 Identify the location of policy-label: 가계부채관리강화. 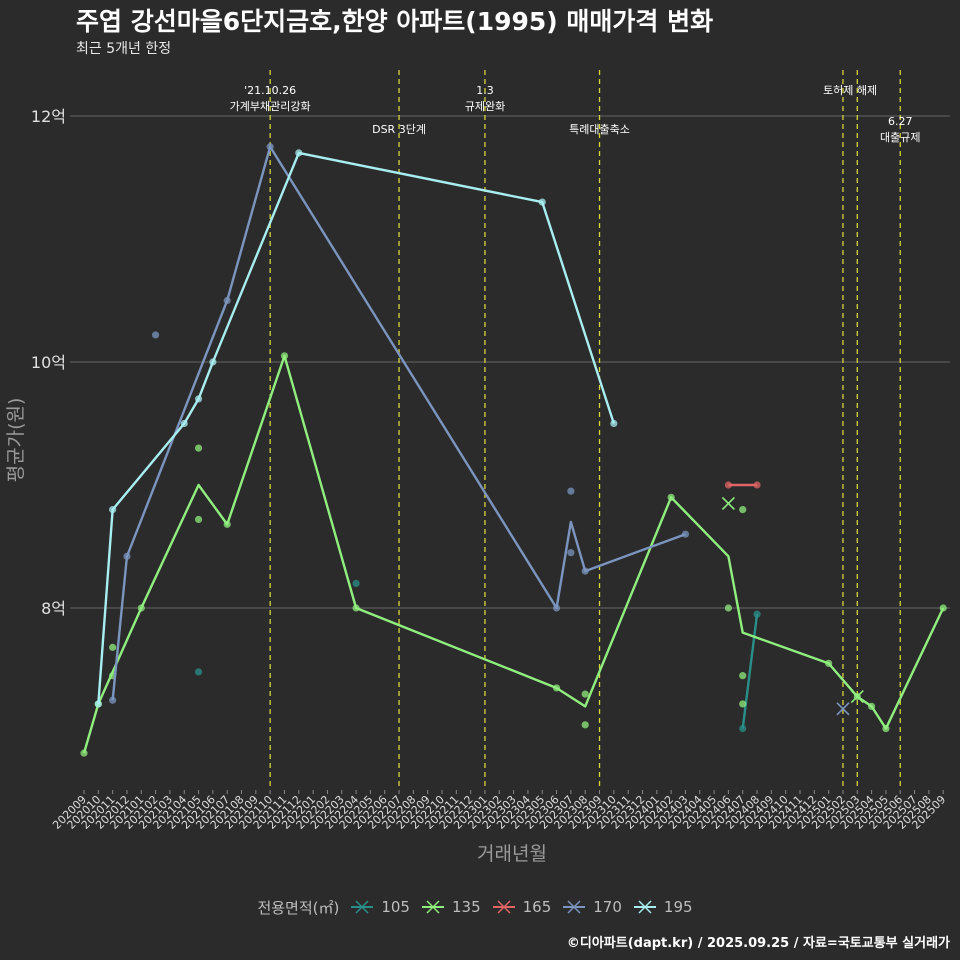
(270, 106).